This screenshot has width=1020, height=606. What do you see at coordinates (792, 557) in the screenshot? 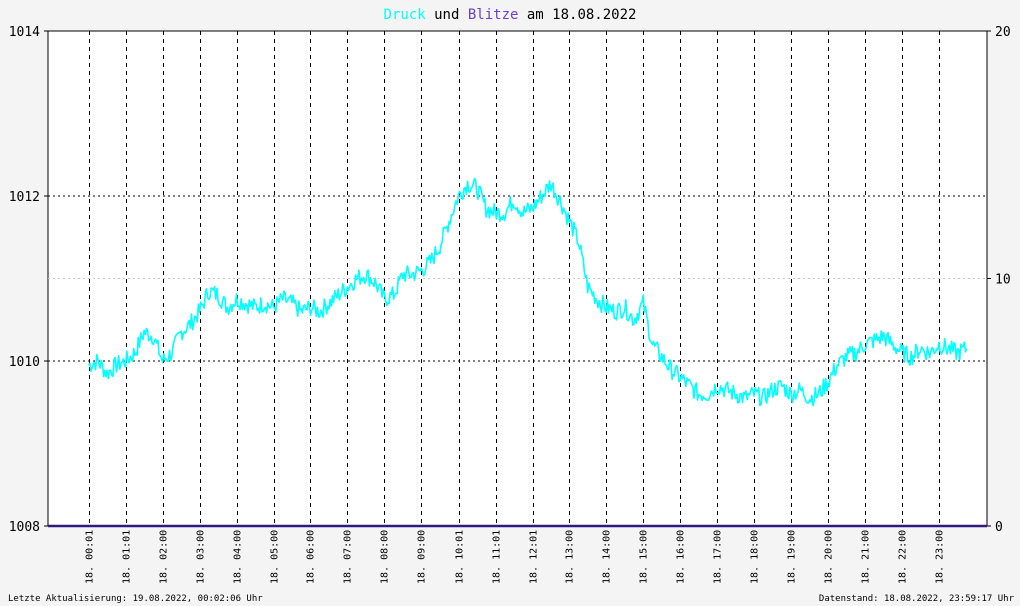
I see `x-tick-label-19: 18. 19:00` at bounding box center [792, 557].